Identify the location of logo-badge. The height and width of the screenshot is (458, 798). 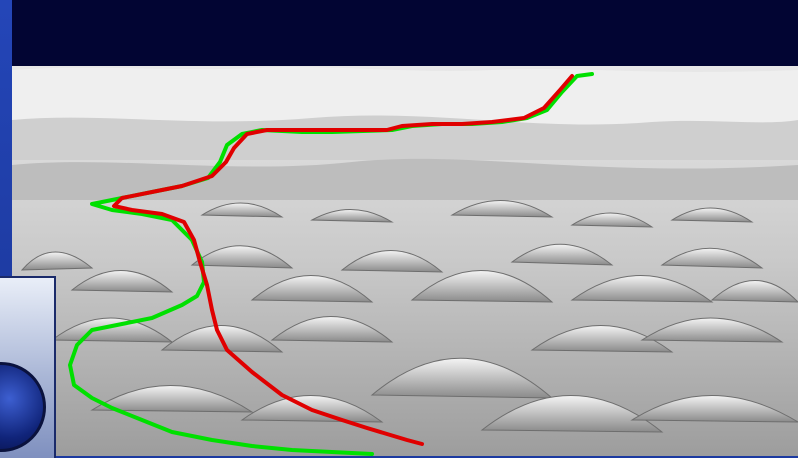
(28, 367).